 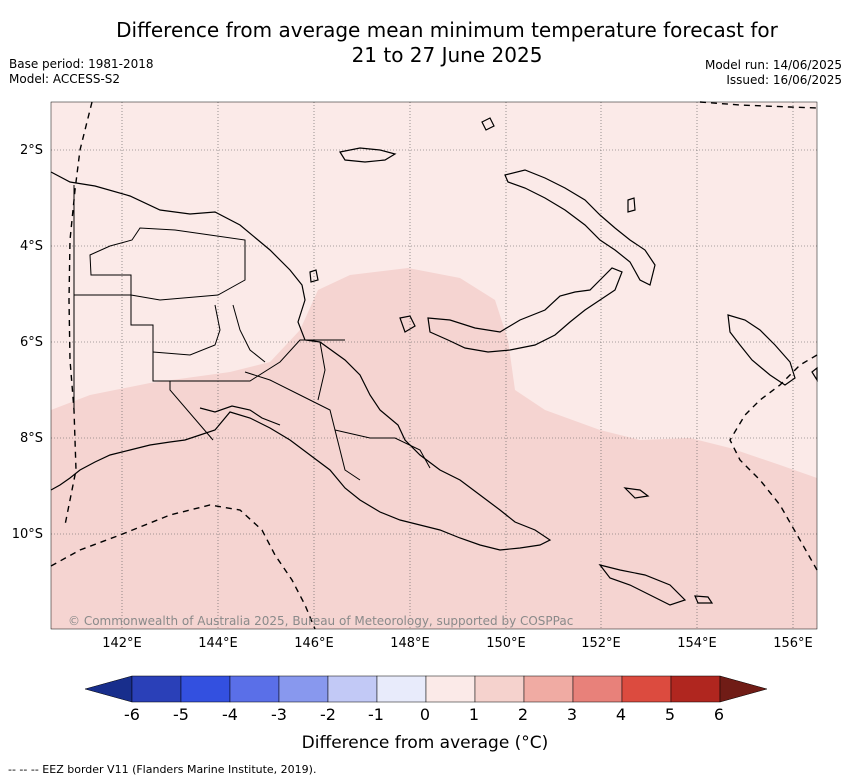 I want to click on lat-label-8s: 8°S, so click(x=31, y=438).